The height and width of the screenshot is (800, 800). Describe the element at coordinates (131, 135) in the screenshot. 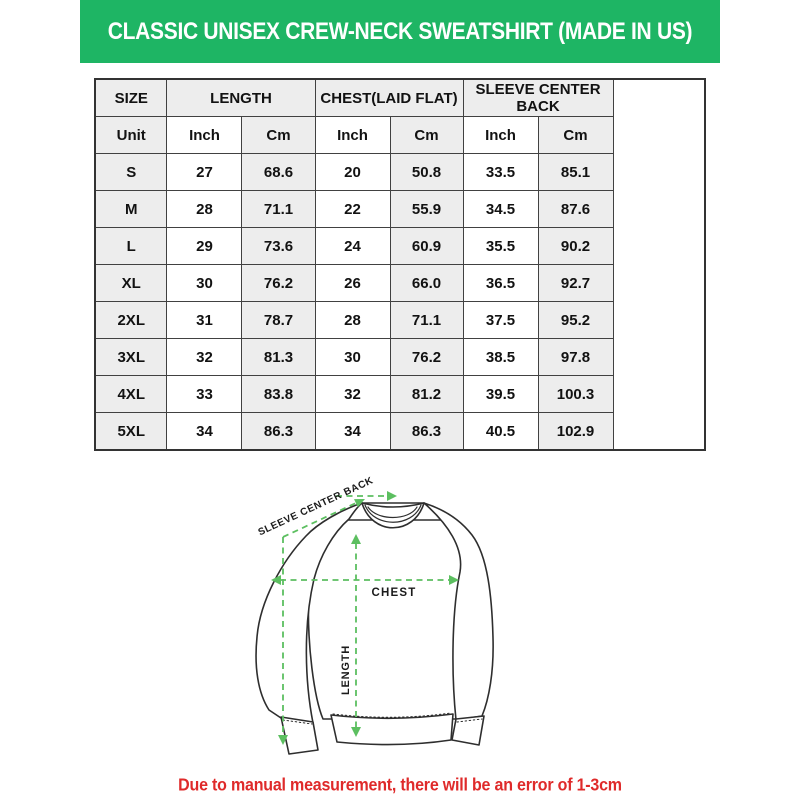

I see `unit-label-cell: Unit` at that location.